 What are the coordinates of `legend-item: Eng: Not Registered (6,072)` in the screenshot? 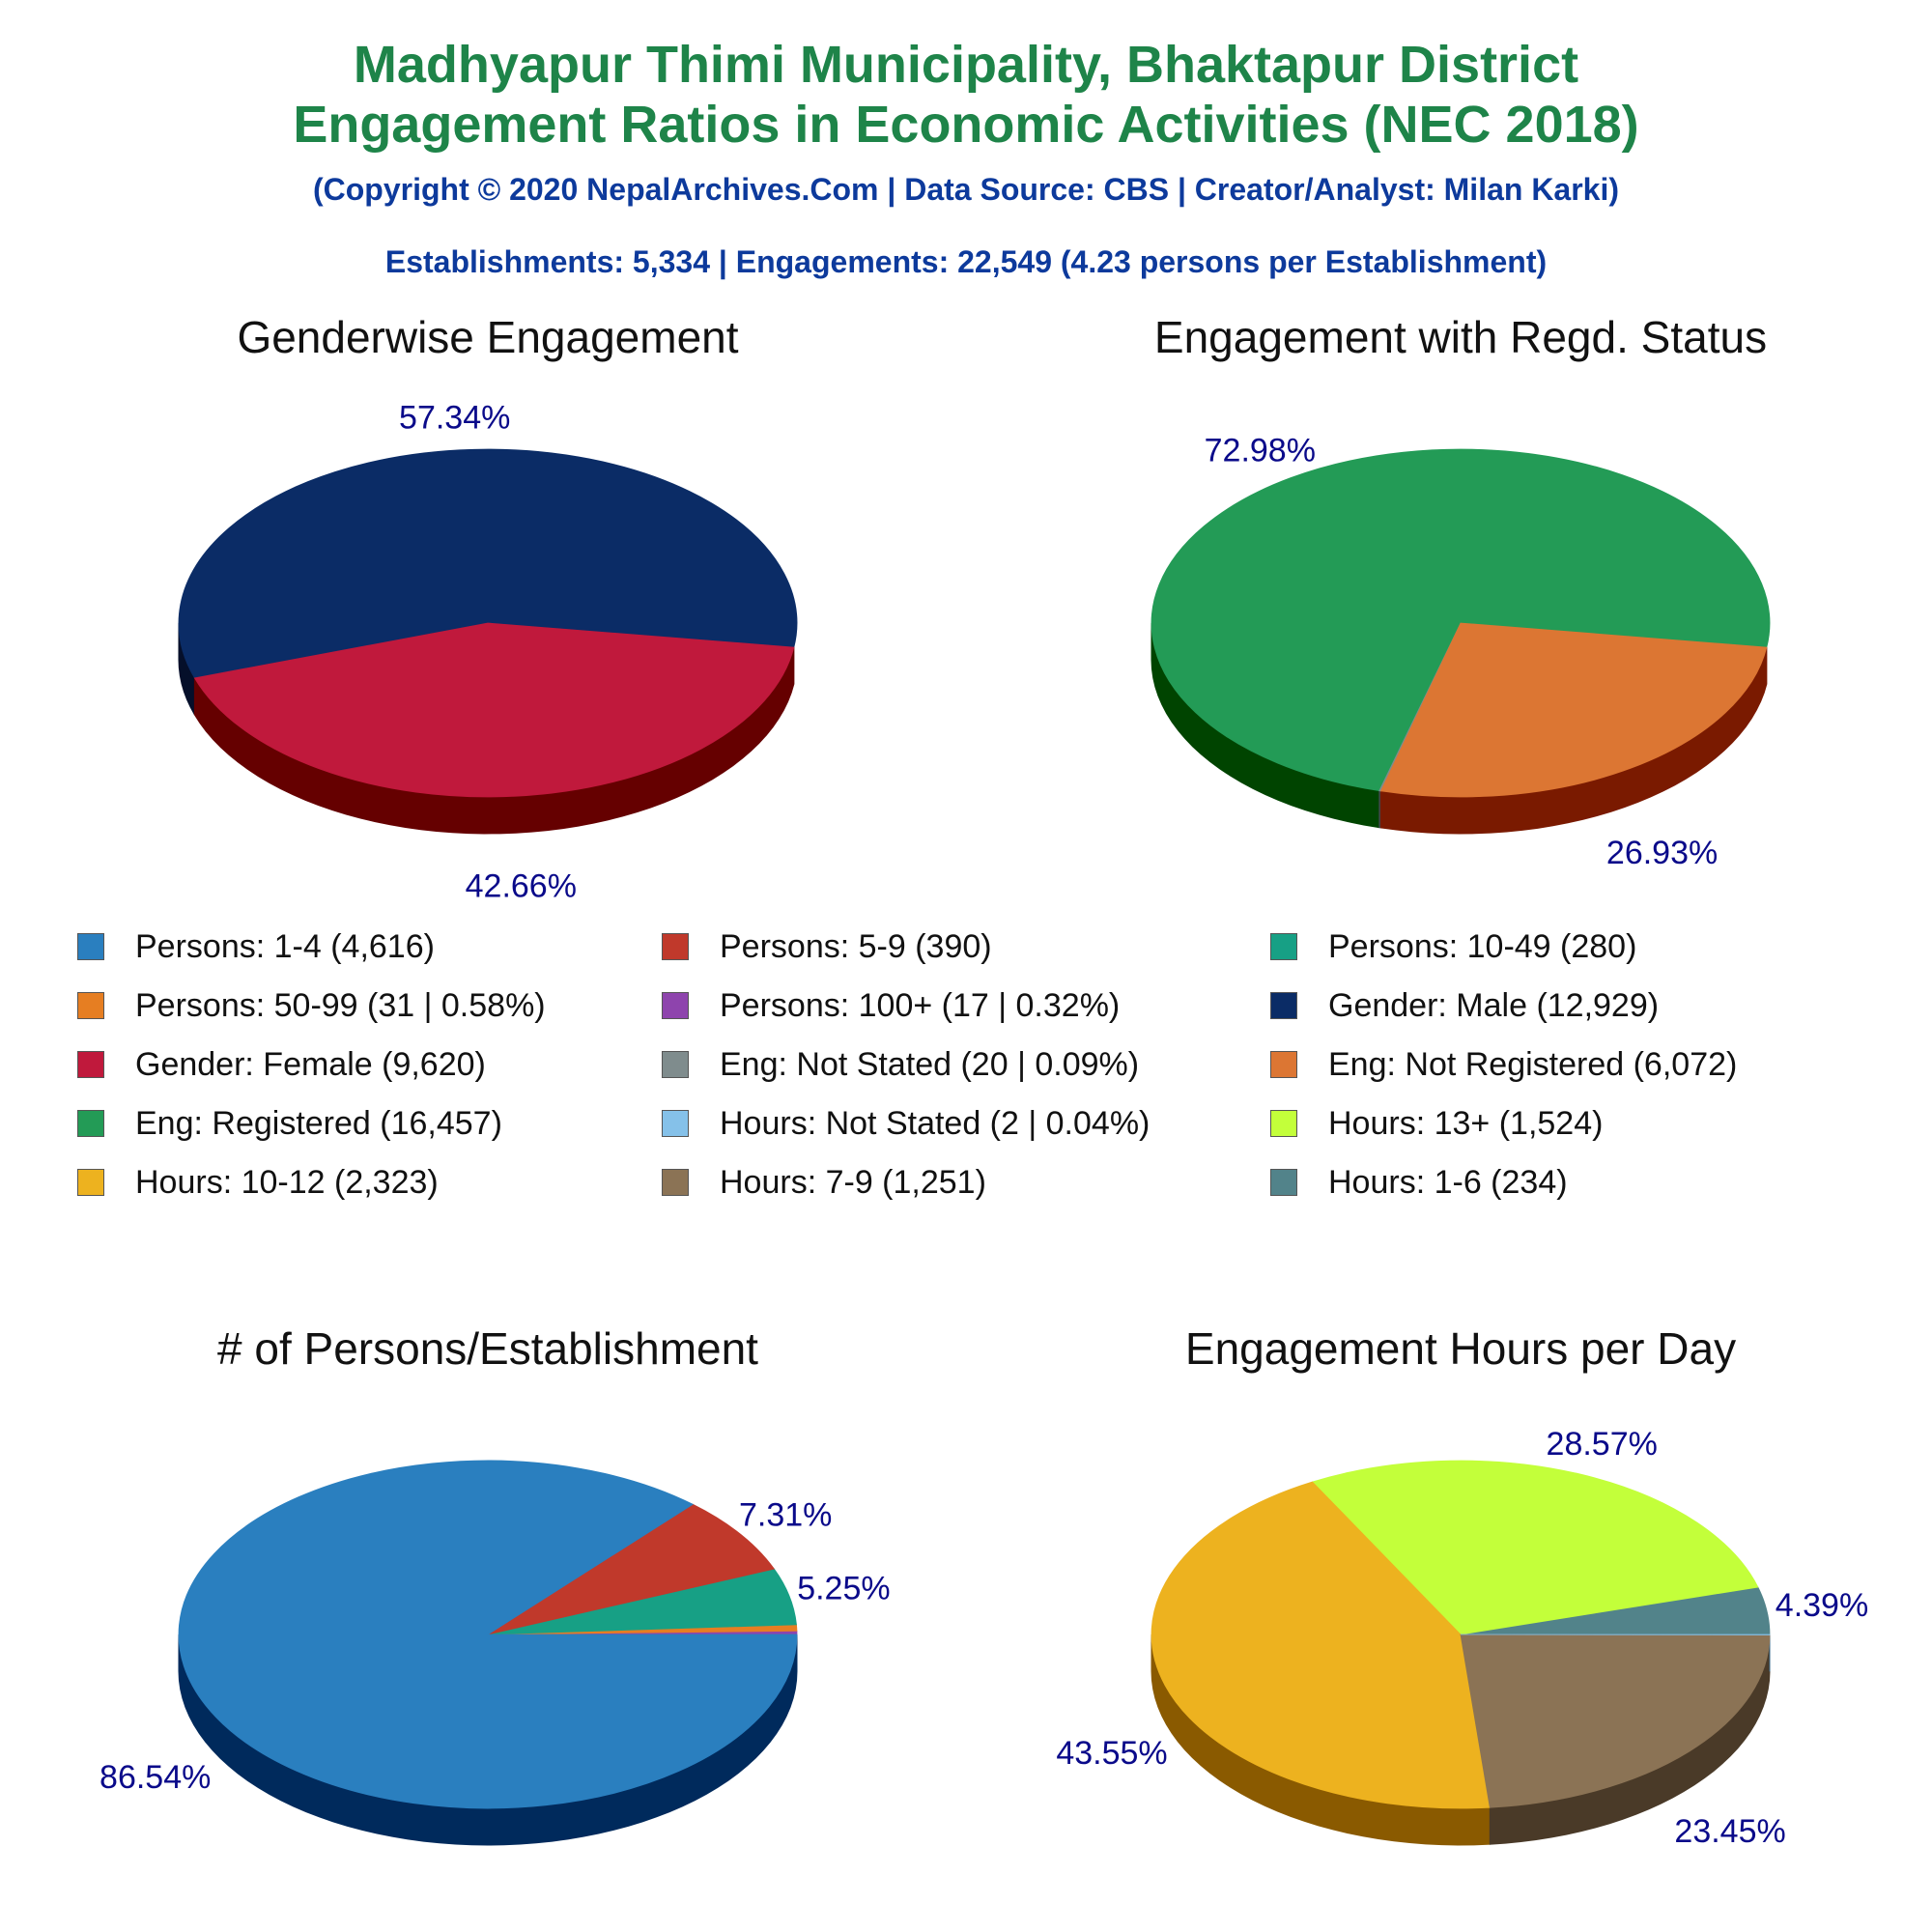 It's located at (1503, 1064).